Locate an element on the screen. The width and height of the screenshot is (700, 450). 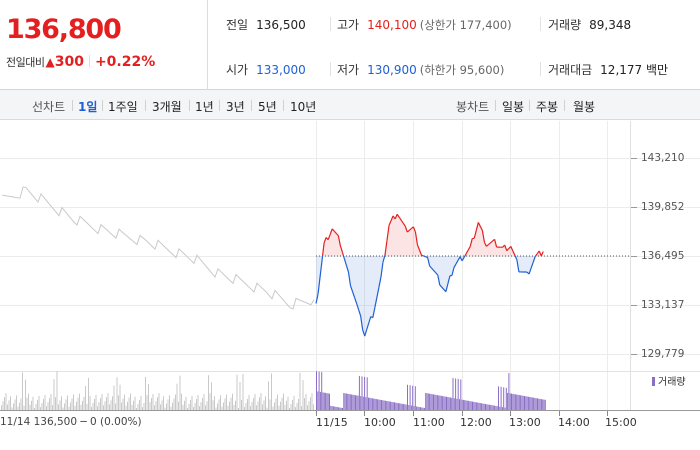
divider is located at coordinates (540, 24).